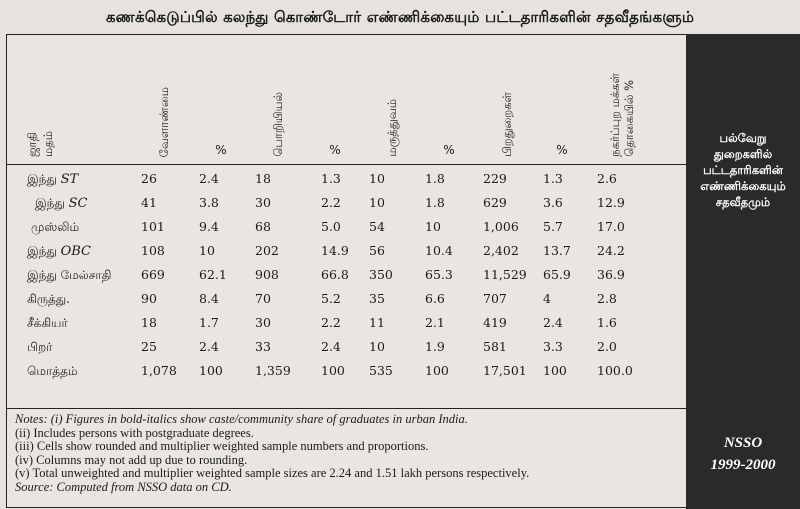 The height and width of the screenshot is (509, 800). What do you see at coordinates (331, 298) in the screenshot?
I see `table-cell: 5.2` at bounding box center [331, 298].